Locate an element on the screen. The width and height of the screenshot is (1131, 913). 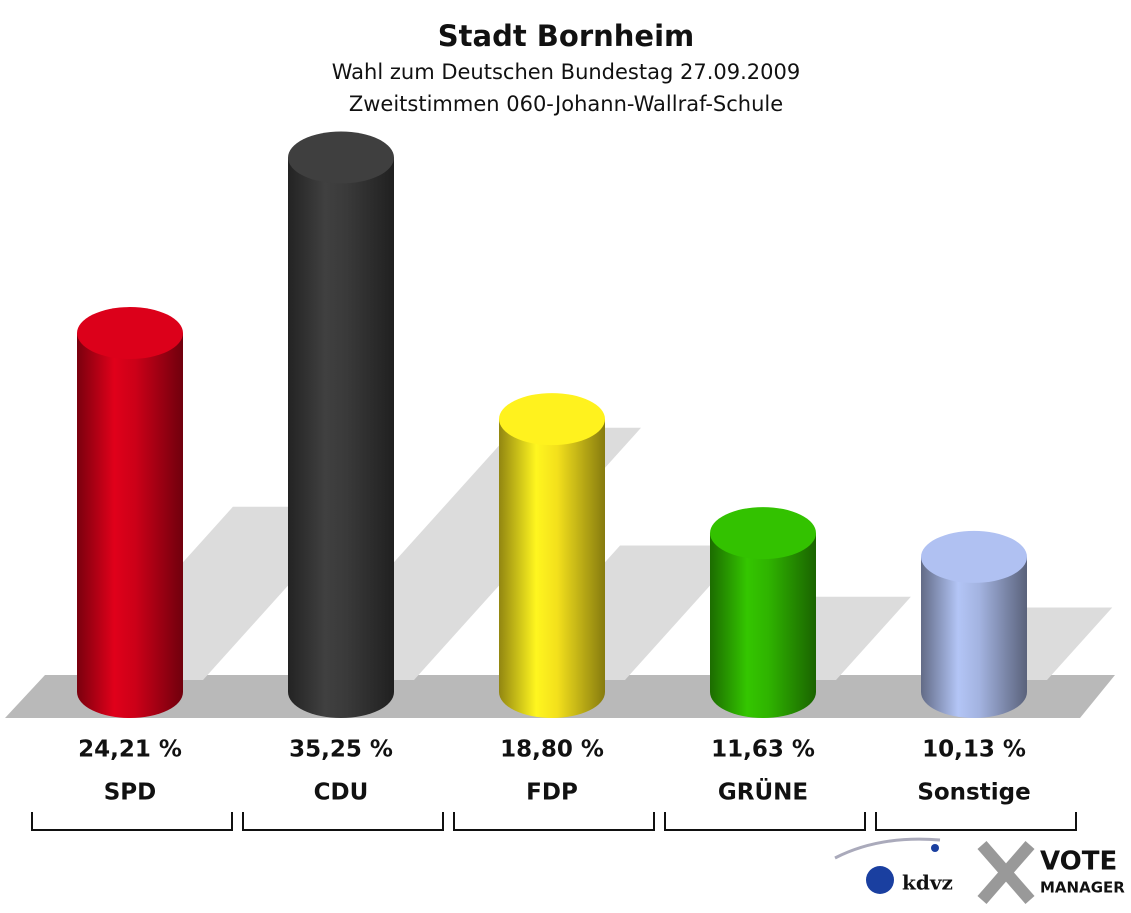
logo-x is located at coordinates (1006, 872).